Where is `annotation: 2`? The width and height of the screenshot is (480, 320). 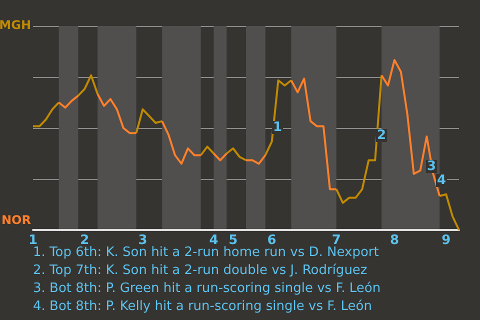 annotation: 2 is located at coordinates (381, 135).